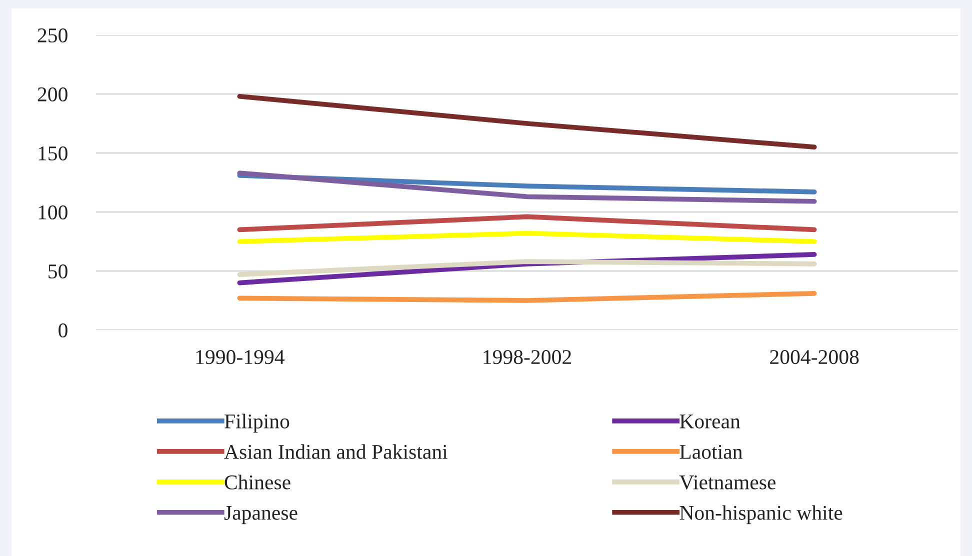 The image size is (972, 556). Describe the element at coordinates (261, 515) in the screenshot. I see `legend-label: Japanese` at that location.